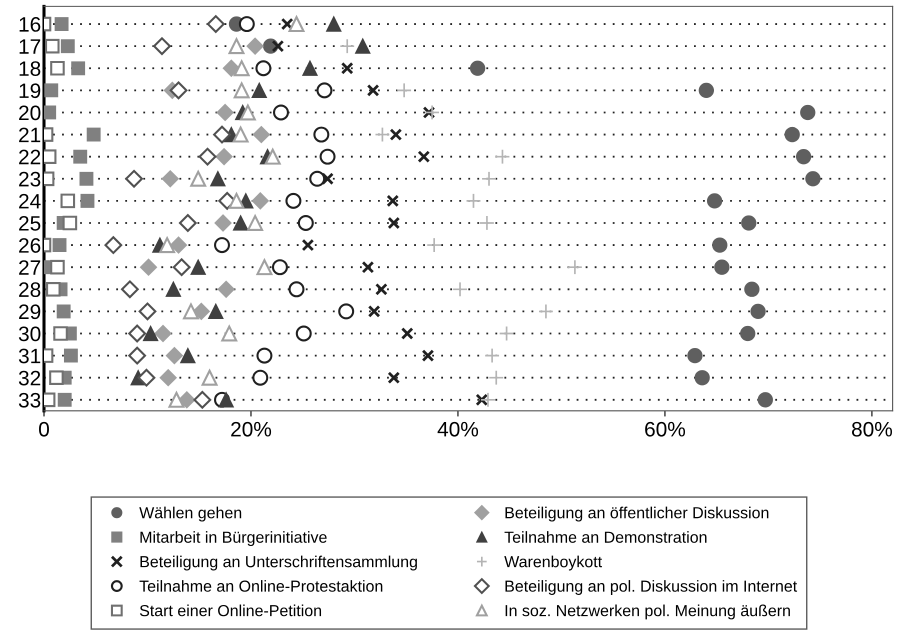  Describe the element at coordinates (29, 290) in the screenshot. I see `y-tick-label: 28` at that location.